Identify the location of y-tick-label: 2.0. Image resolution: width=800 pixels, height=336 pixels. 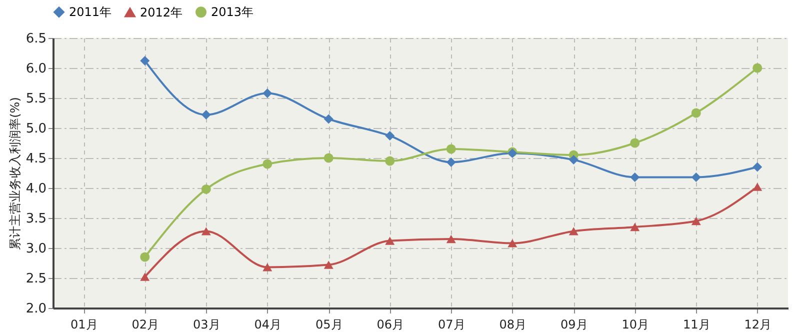
(36, 309).